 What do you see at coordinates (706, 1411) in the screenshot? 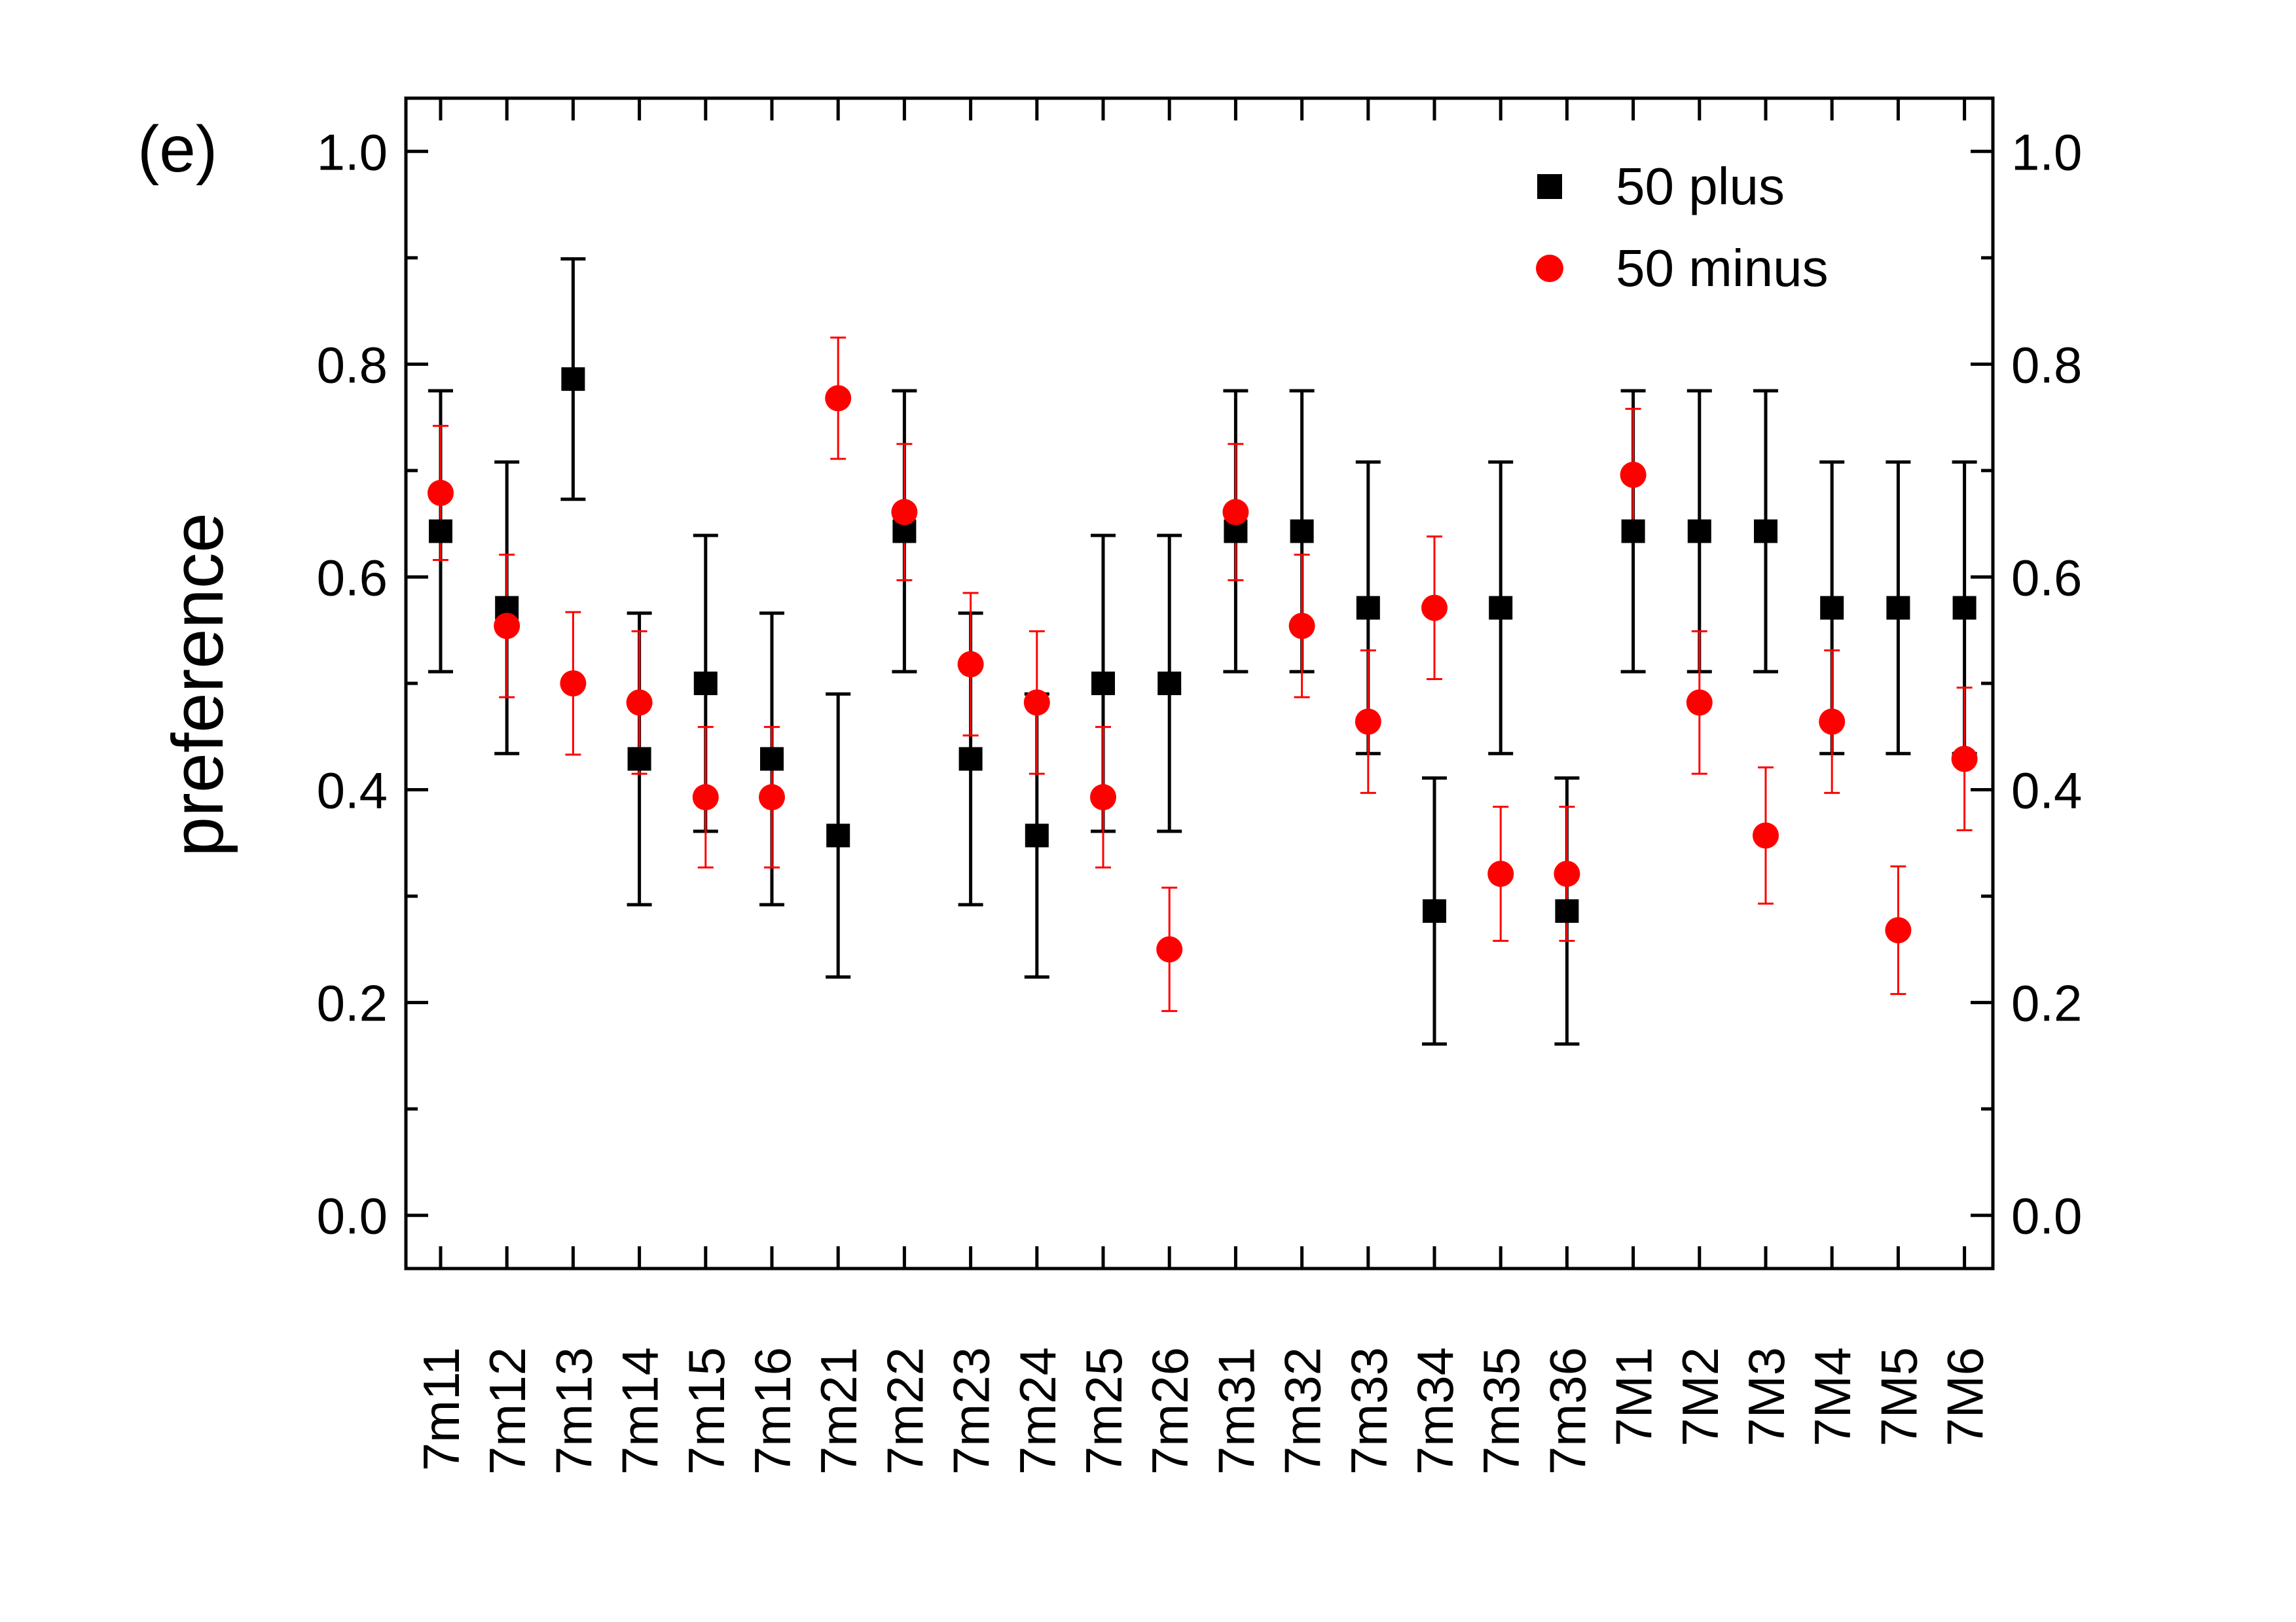
I see `x-category-label: 7m15` at bounding box center [706, 1411].